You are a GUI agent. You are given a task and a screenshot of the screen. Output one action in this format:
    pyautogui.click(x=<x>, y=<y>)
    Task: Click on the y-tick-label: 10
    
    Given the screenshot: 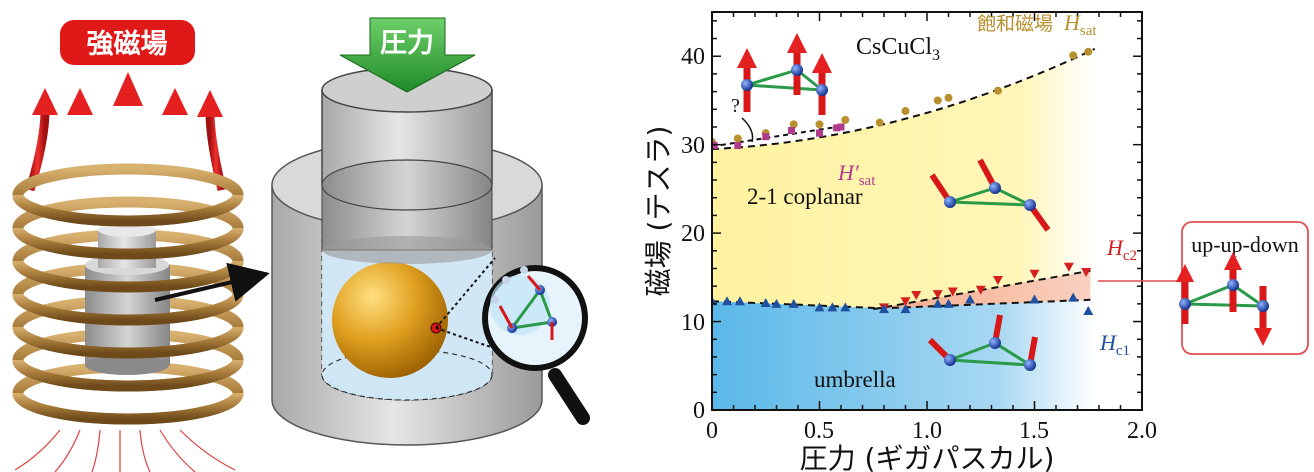 What is the action you would take?
    pyautogui.click(x=693, y=323)
    